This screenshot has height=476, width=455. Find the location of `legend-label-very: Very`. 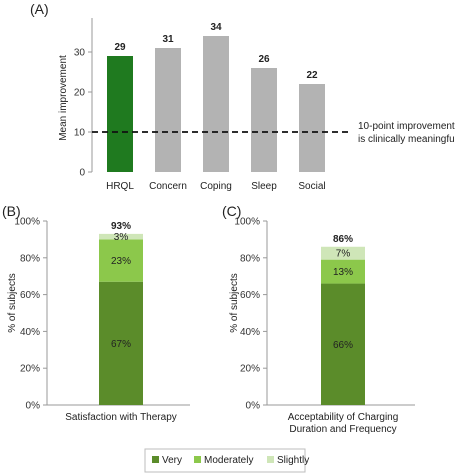

legend-label-very: Very is located at coordinates (172, 460).